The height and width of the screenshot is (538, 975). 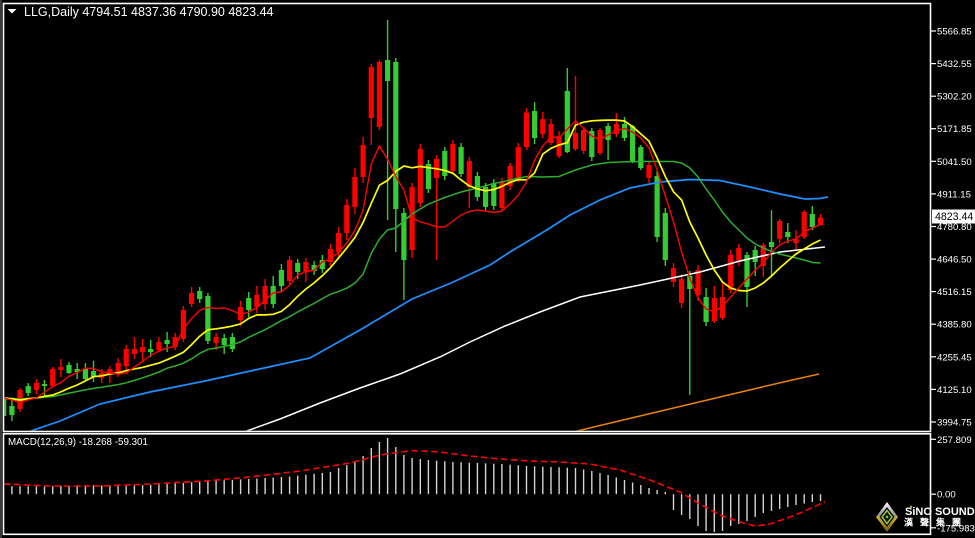 I want to click on svg-text: 5171.85, so click(x=954, y=129).